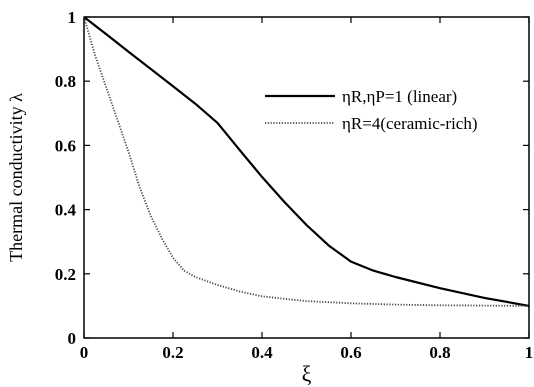  Describe the element at coordinates (16, 177) in the screenshot. I see `y-axis-label: Thermal conductivity λ` at that location.